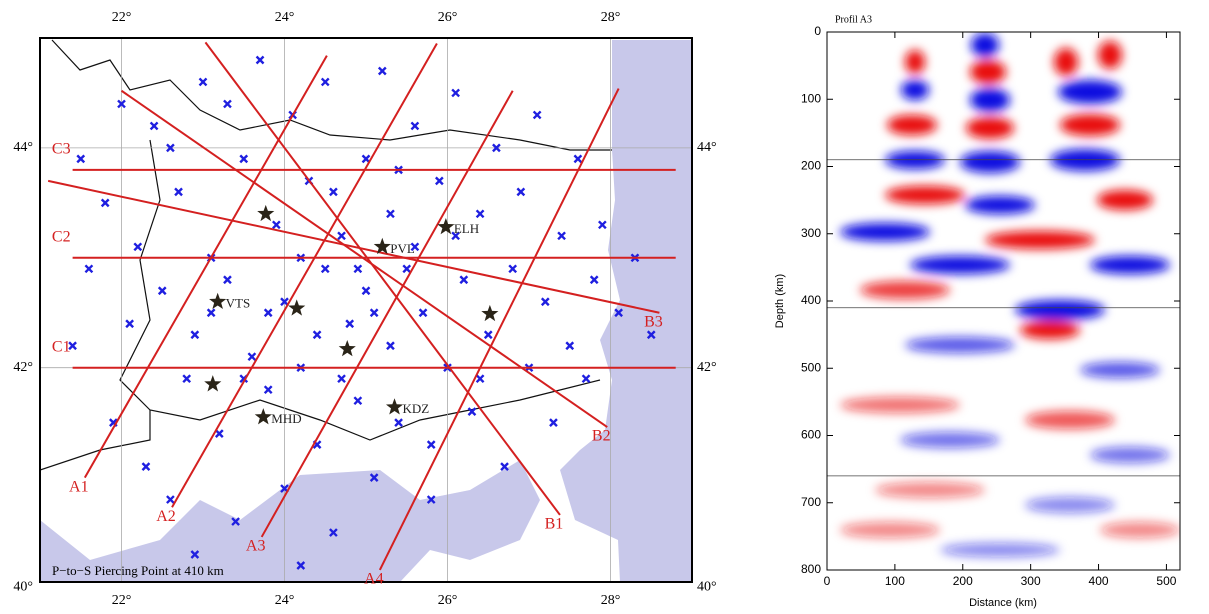 The image size is (1209, 614). Describe the element at coordinates (61, 236) in the screenshot. I see `profile-label: C2` at that location.